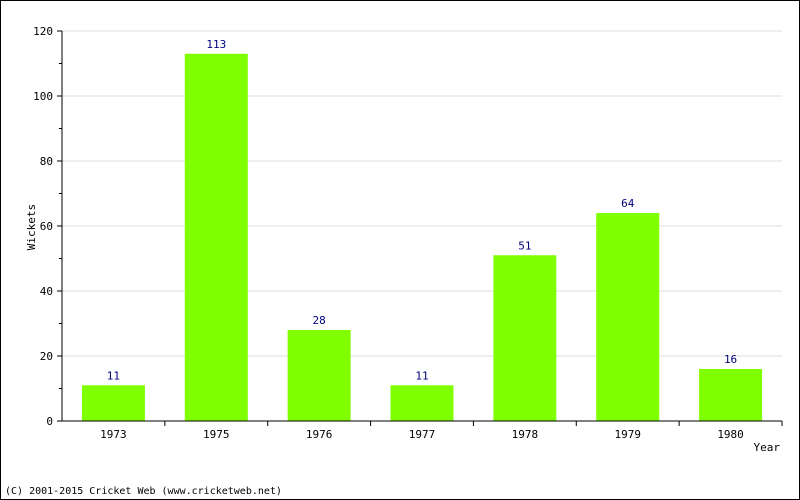 The image size is (800, 500). Describe the element at coordinates (422, 434) in the screenshot. I see `x-tick-label: 1977` at that location.